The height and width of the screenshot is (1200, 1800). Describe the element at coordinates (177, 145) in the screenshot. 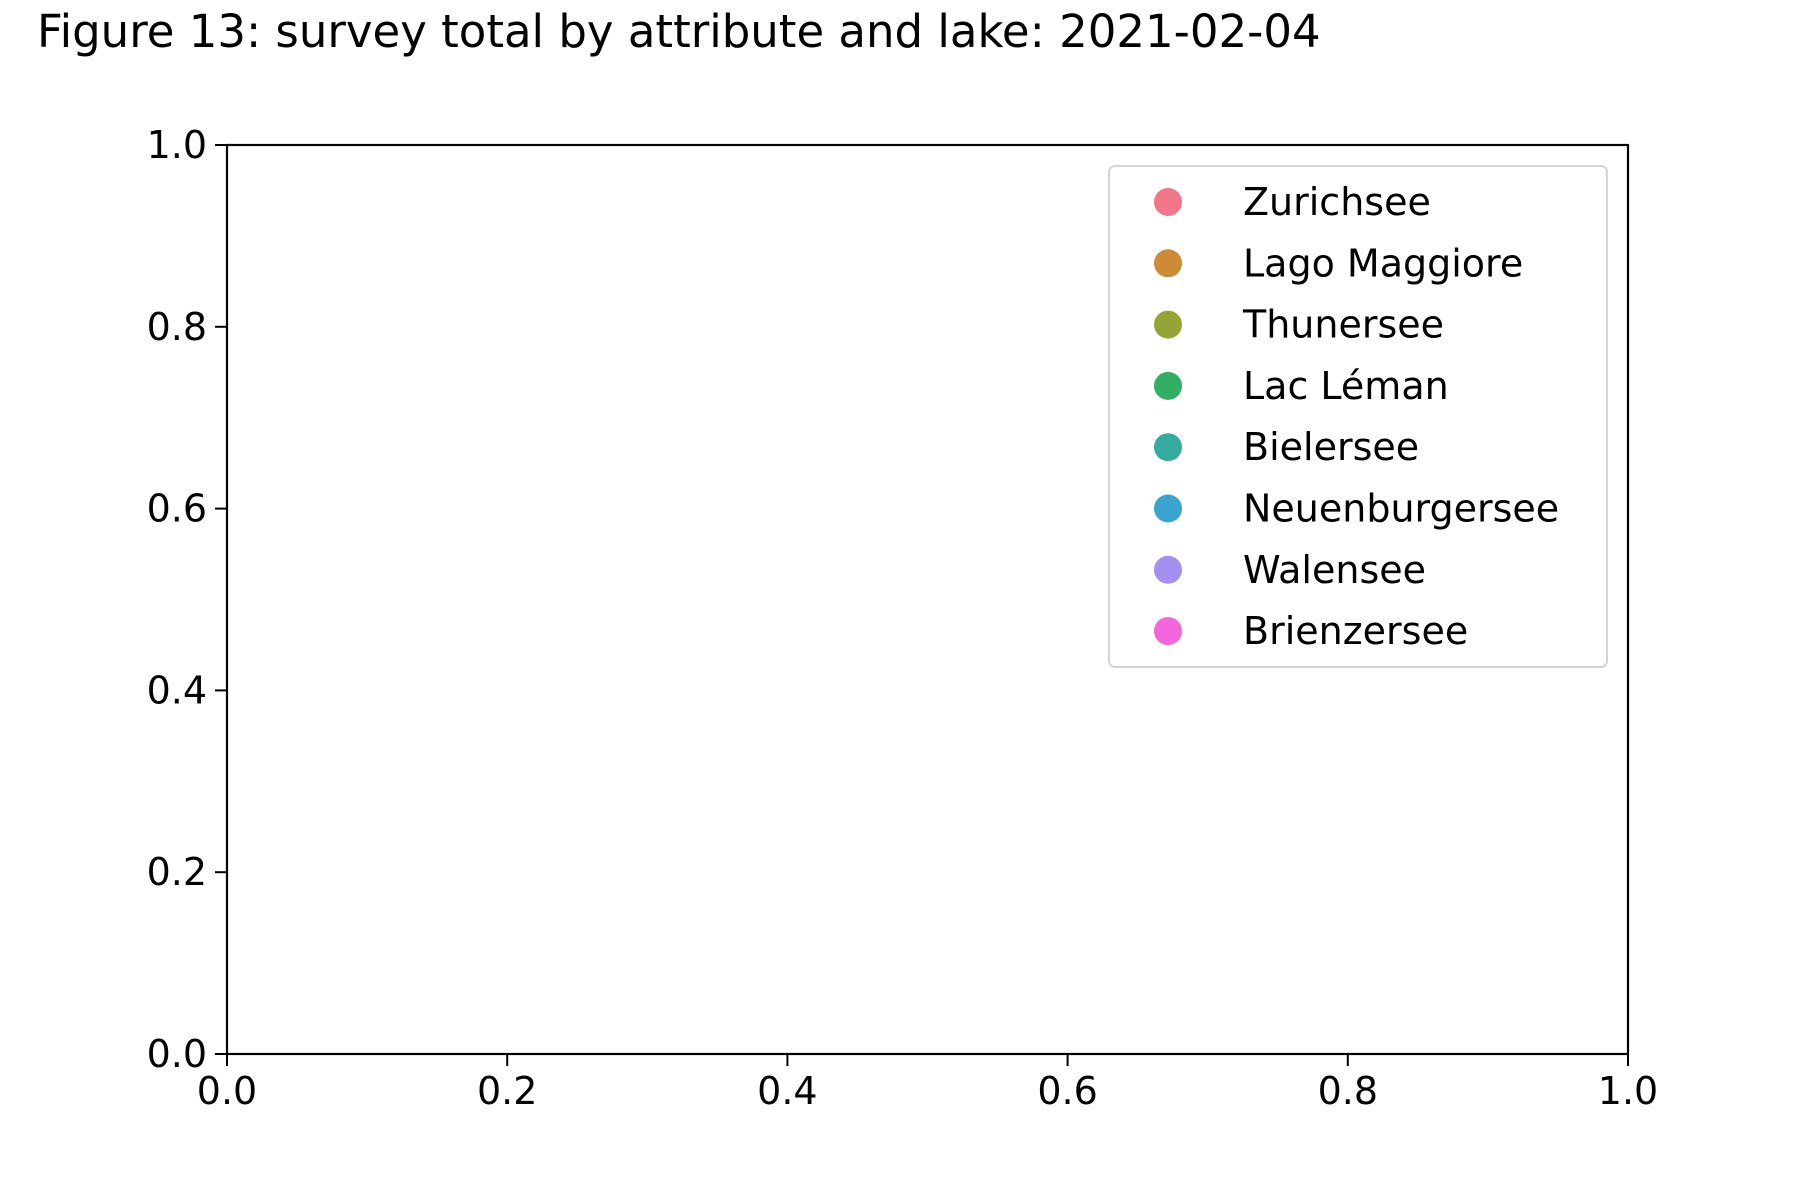

I see `y-tick-label: 1.0` at that location.